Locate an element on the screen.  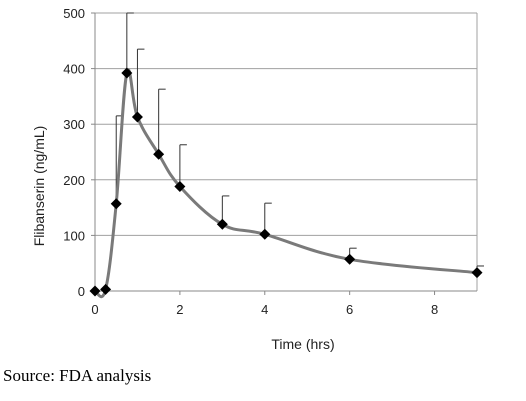
x-tick-label-4: 4 is located at coordinates (264, 309).